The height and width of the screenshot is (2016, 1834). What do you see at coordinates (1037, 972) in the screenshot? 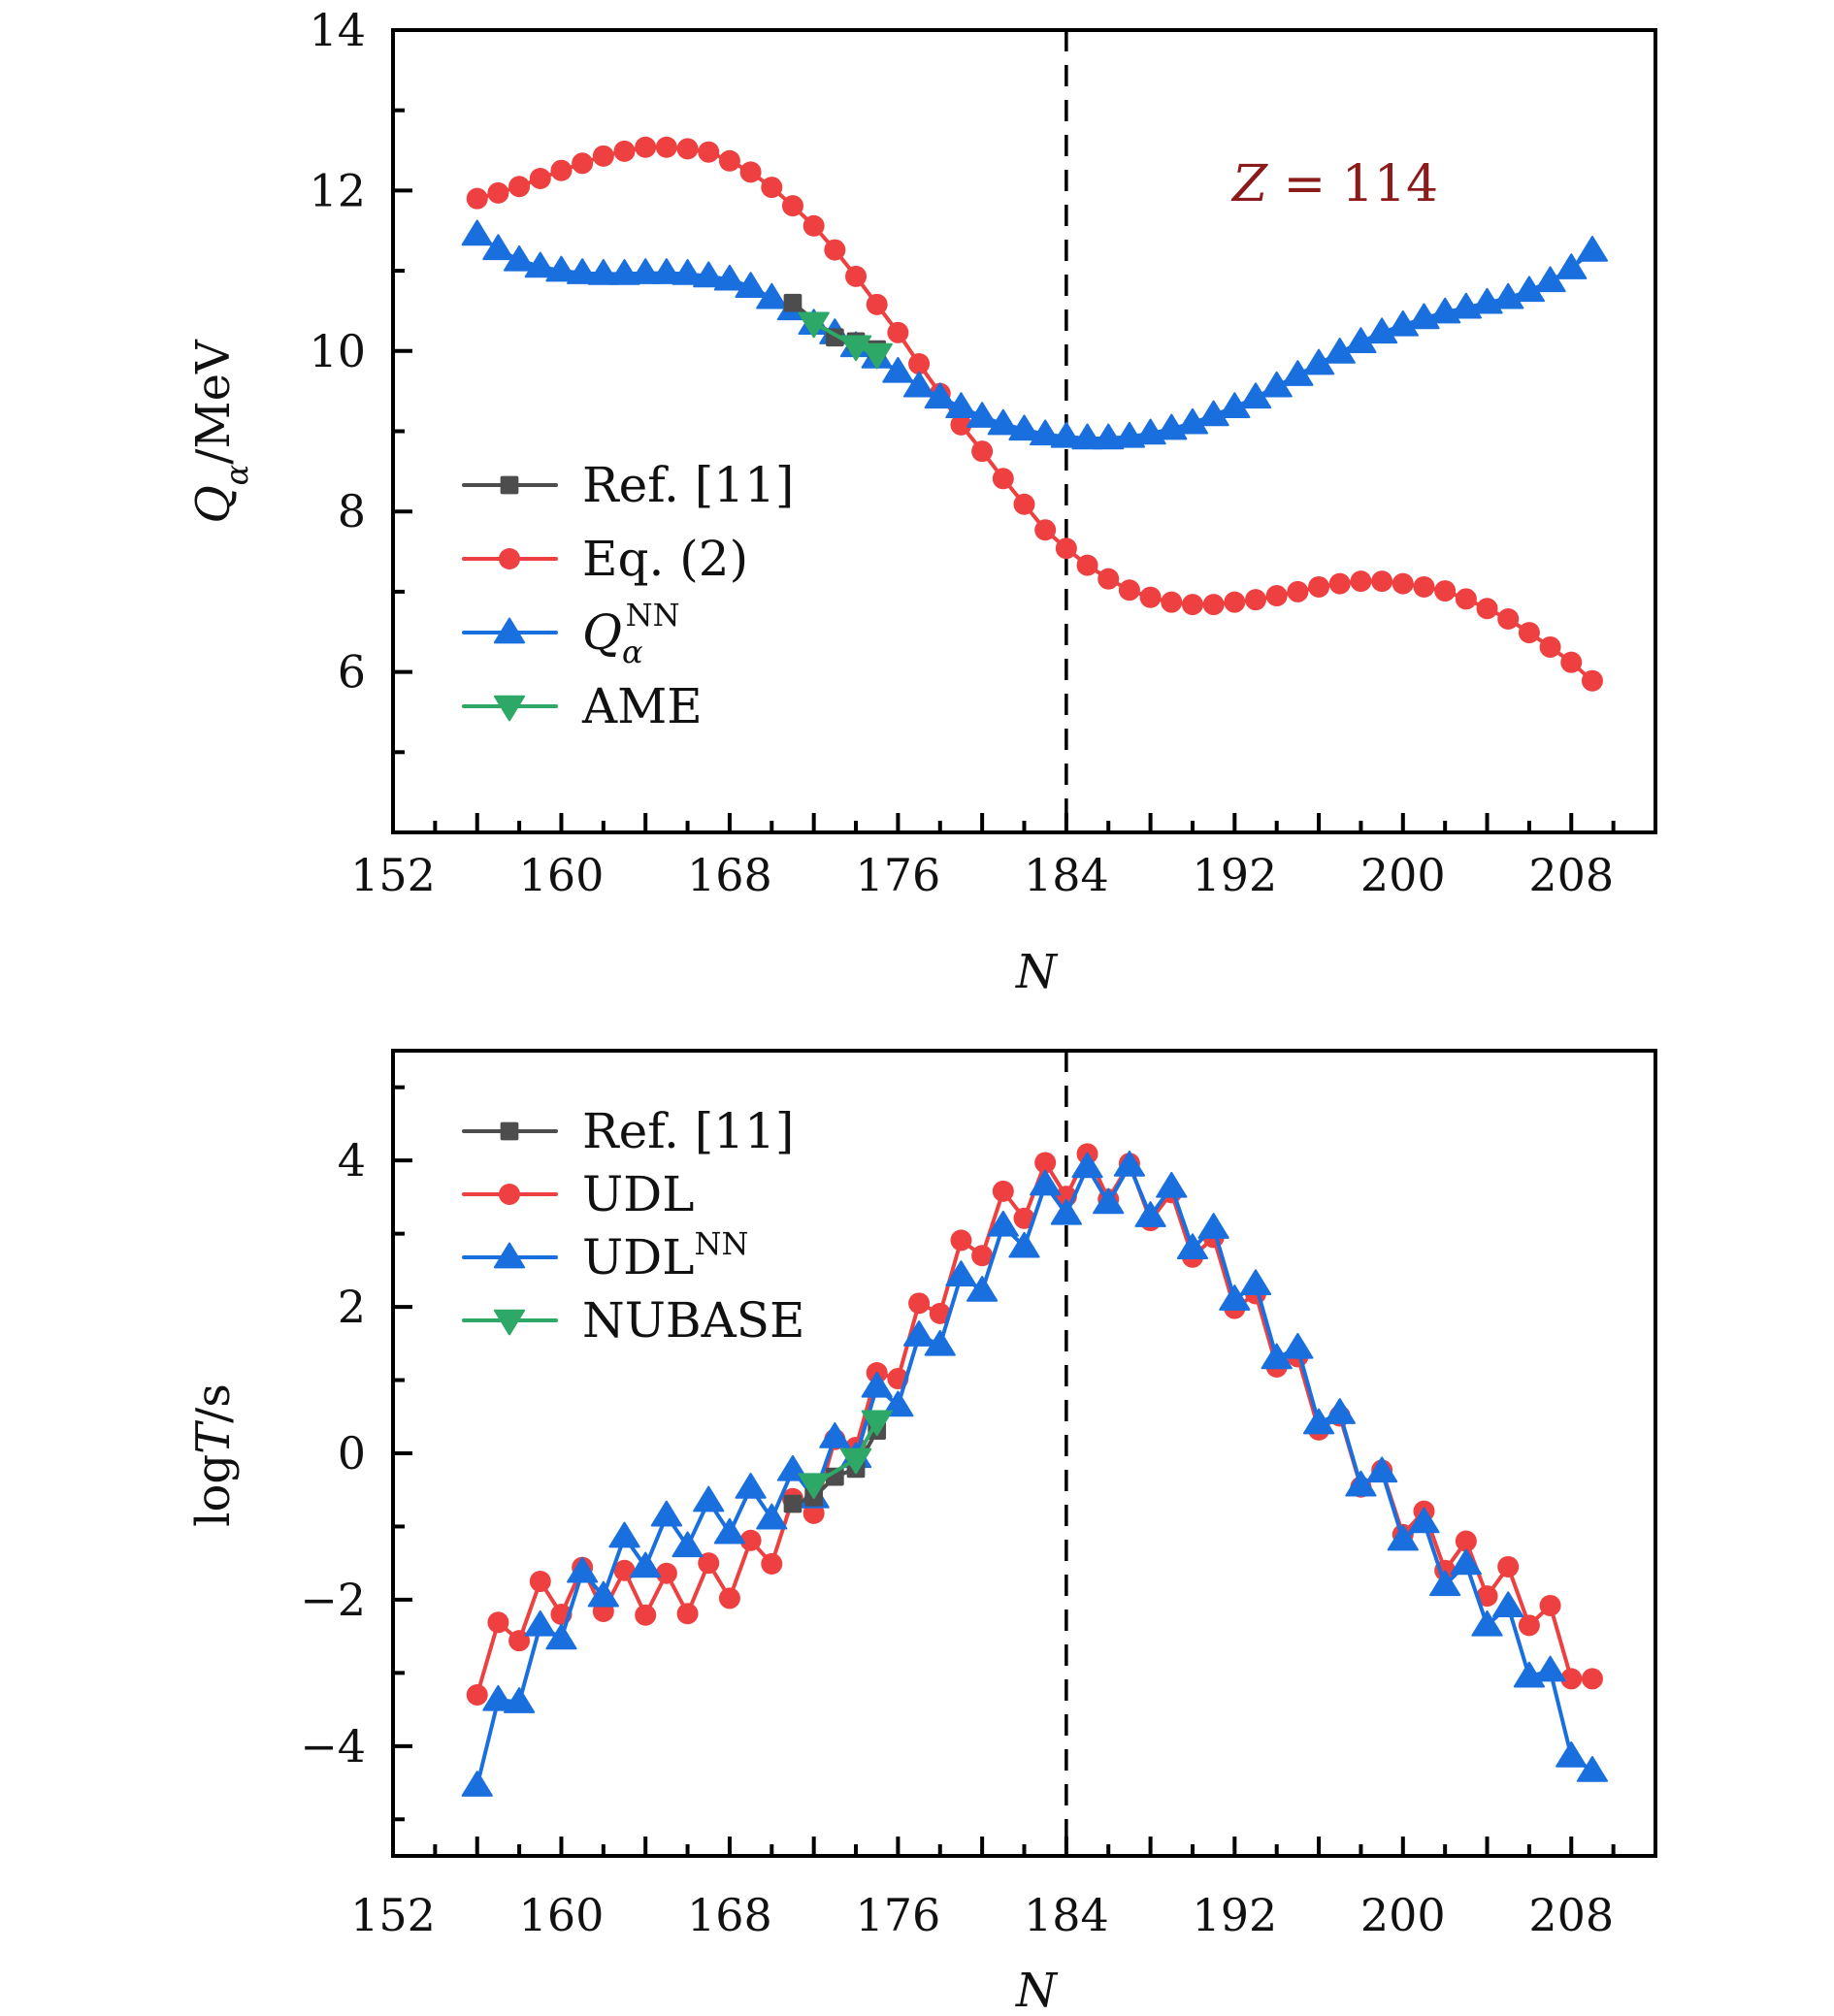
I see `top-x-axis-title: N` at bounding box center [1037, 972].